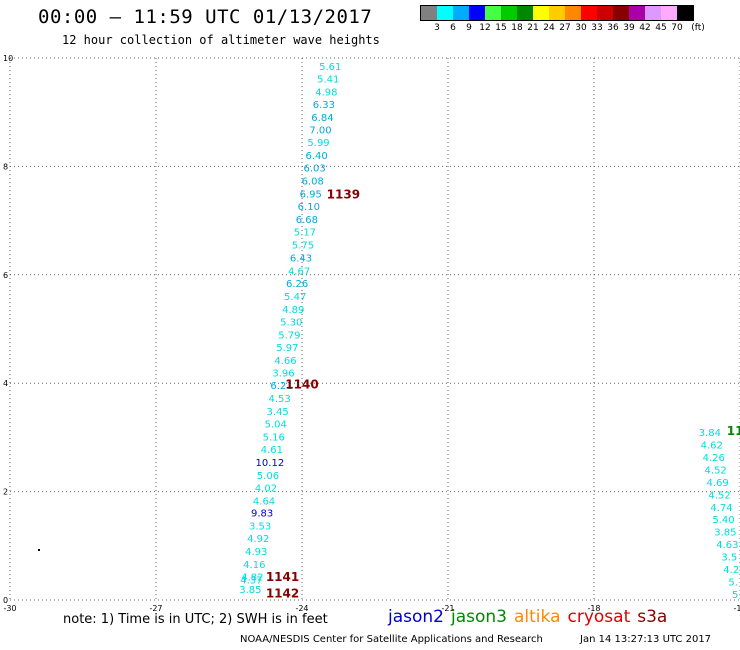 This screenshot has height=650, width=740. What do you see at coordinates (303, 245) in the screenshot?
I see `data-point-label: 5.75` at bounding box center [303, 245].